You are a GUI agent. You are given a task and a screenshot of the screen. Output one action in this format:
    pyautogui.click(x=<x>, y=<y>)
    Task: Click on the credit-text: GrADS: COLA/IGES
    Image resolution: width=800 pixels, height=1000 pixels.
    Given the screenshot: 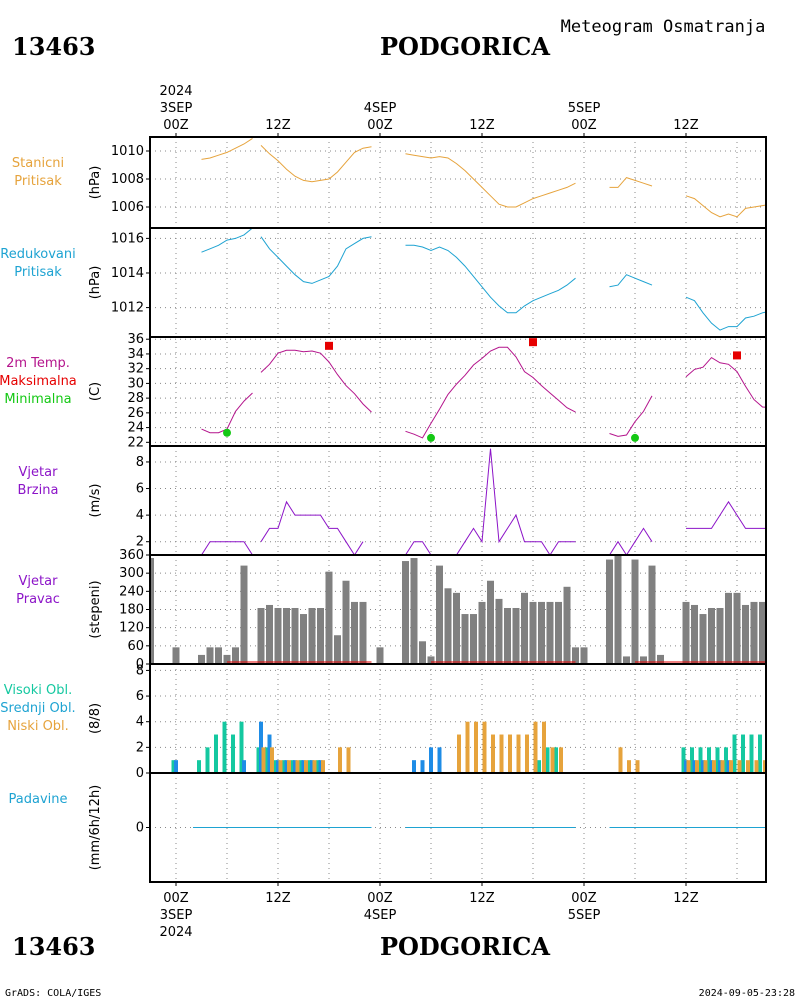 What is the action you would take?
    pyautogui.click(x=53, y=993)
    